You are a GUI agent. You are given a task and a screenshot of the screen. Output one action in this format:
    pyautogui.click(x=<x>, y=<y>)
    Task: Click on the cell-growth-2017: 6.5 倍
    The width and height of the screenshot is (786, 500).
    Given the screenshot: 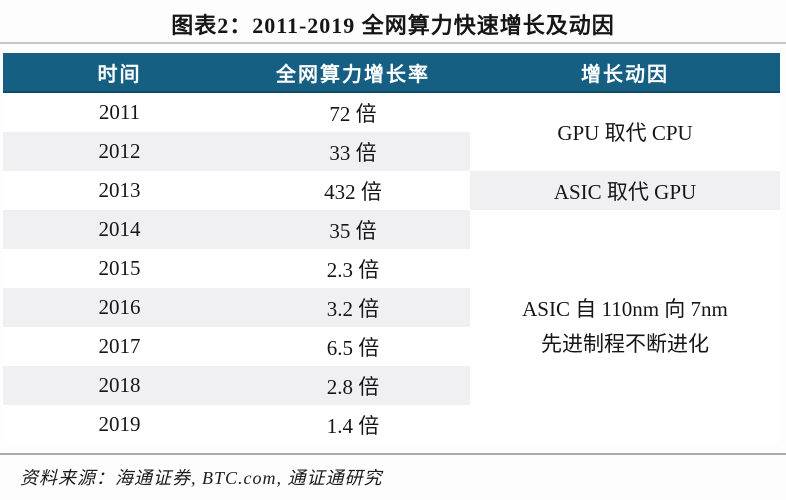 What is the action you would take?
    pyautogui.click(x=353, y=346)
    